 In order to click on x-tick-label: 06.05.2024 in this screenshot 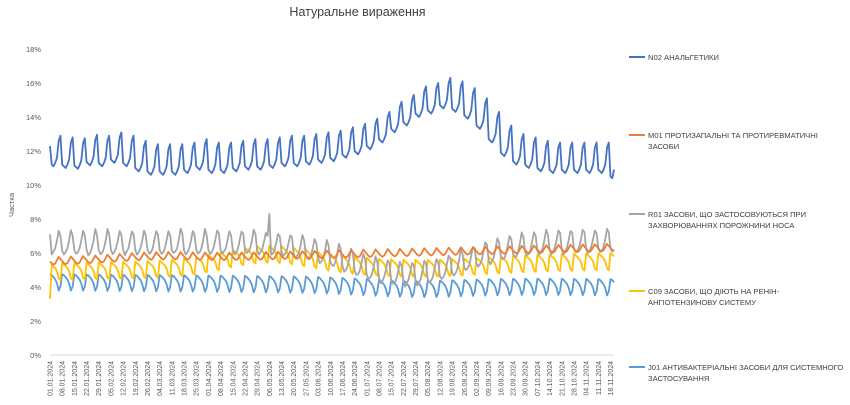, I will do `click(270, 378)`.